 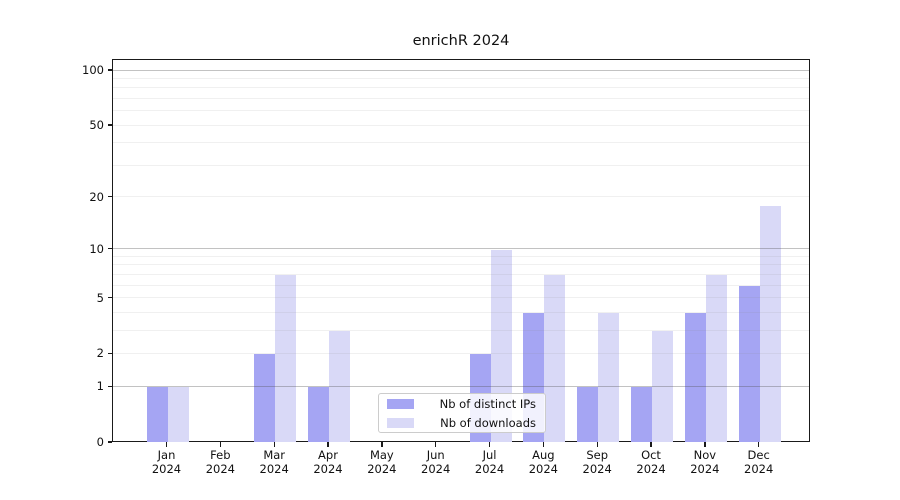 What do you see at coordinates (543, 462) in the screenshot?
I see `x-tick-label: Aug 2024` at bounding box center [543, 462].